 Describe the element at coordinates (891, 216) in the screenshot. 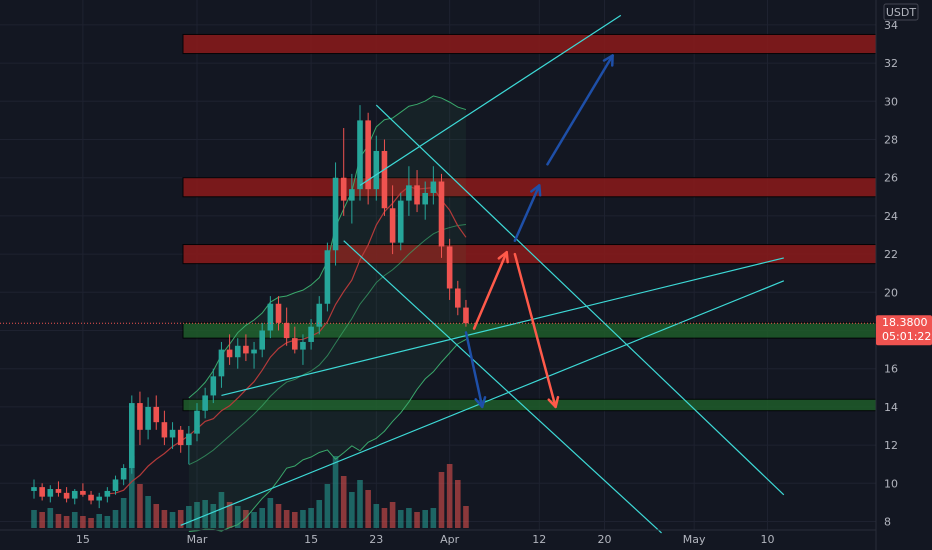

I see `y-tick-label: 24` at that location.